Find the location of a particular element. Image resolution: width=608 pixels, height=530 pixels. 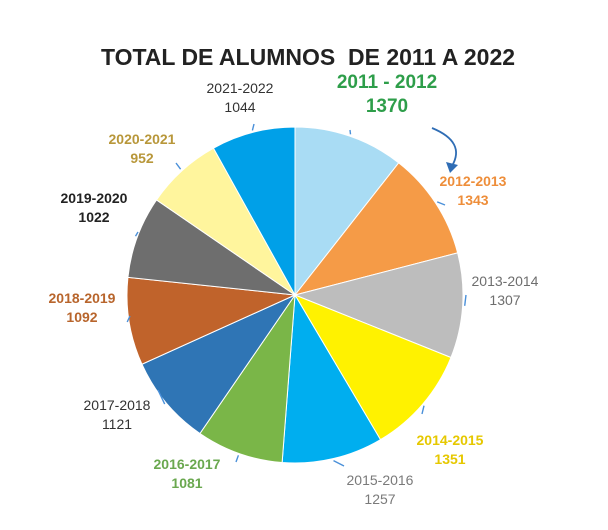

slice-value-label: 1022 is located at coordinates (93, 217).